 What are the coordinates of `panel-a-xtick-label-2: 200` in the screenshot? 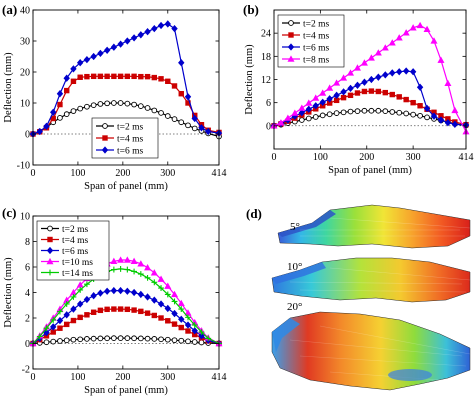 It's located at (122, 173).